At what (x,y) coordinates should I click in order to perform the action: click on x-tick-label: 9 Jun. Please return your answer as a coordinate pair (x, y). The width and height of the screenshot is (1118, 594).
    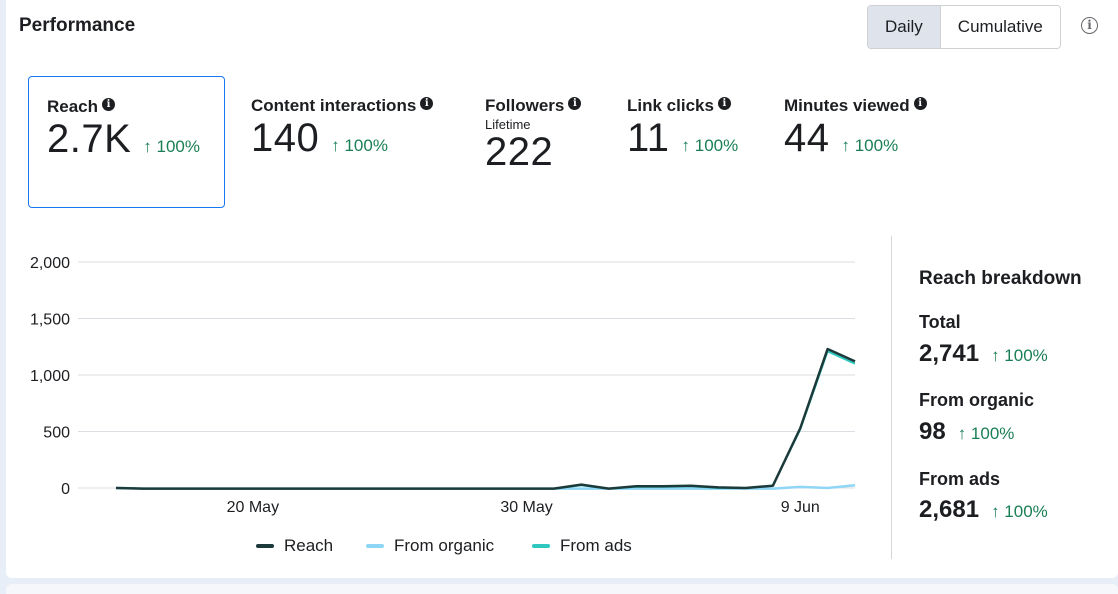
    Looking at the image, I should click on (800, 507).